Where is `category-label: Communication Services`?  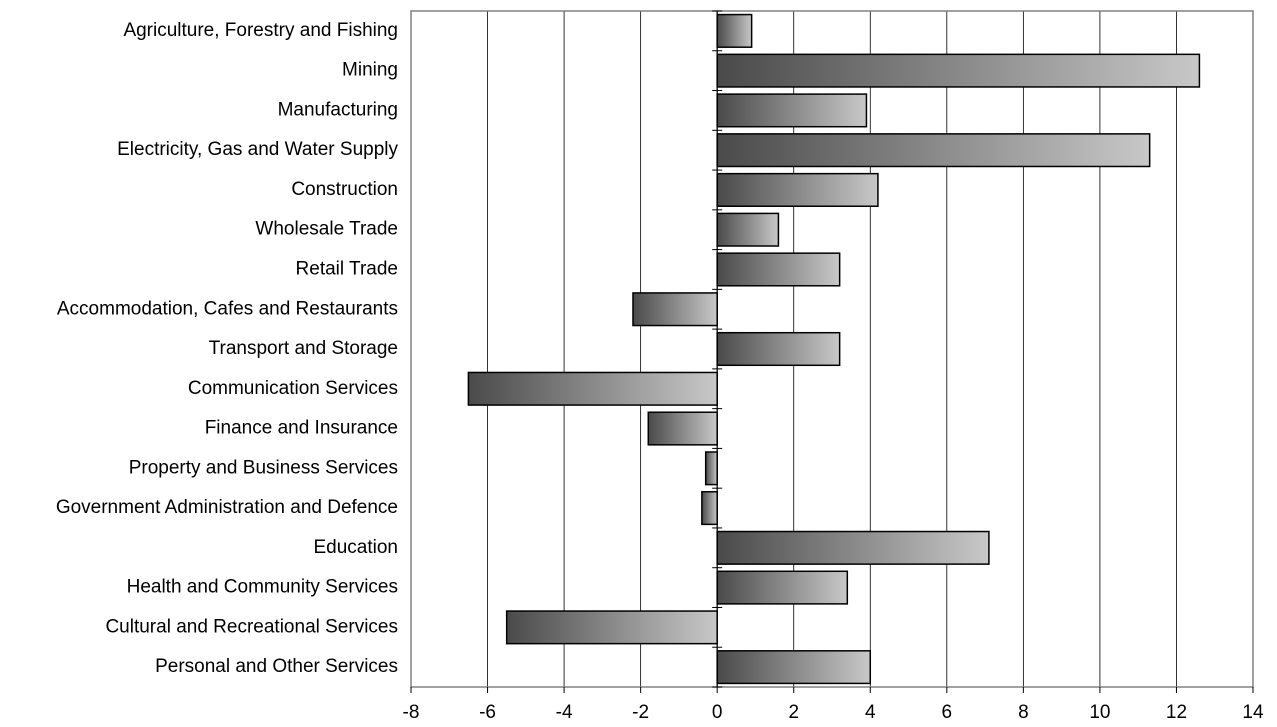
category-label: Communication Services is located at coordinates (293, 388).